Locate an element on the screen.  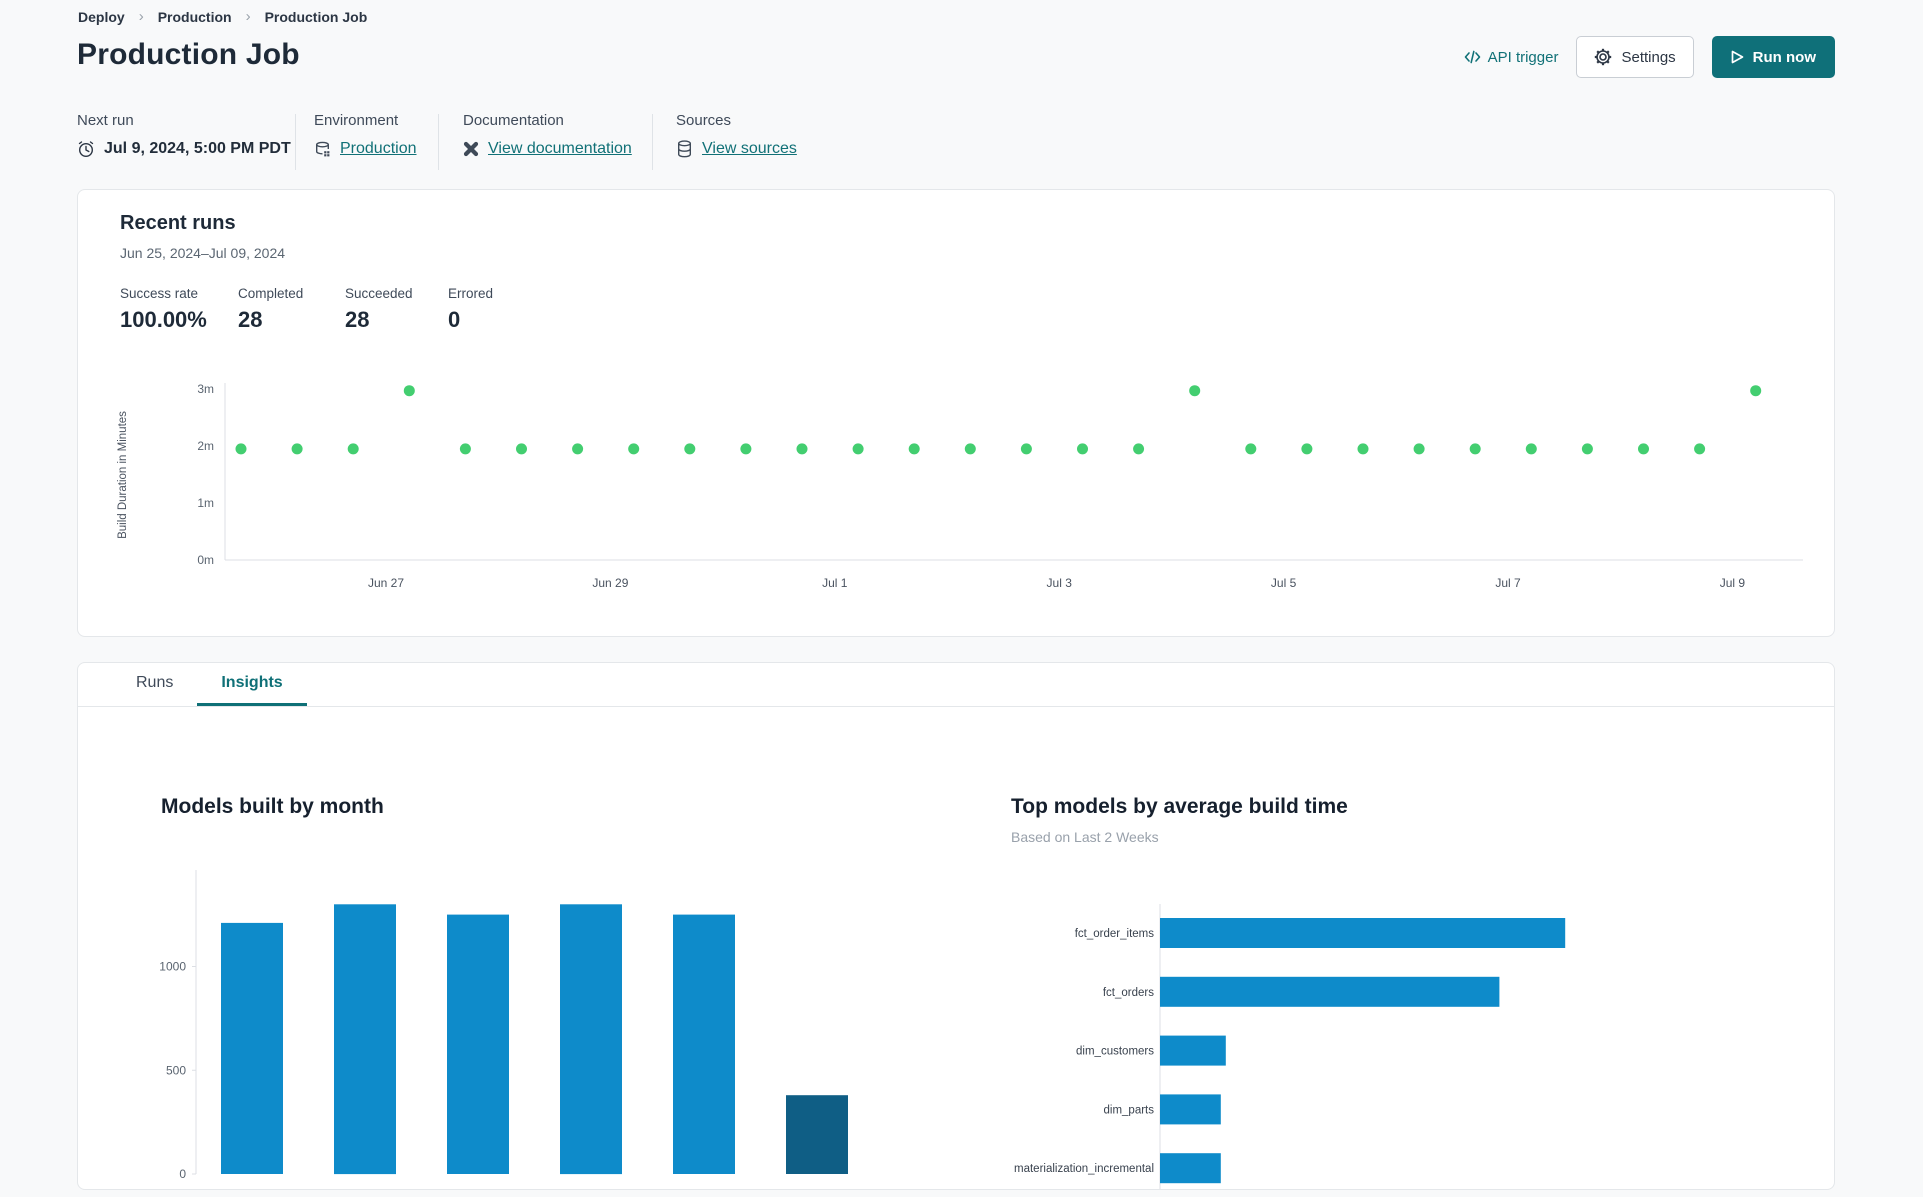
settings-label: Settings is located at coordinates (1648, 57).